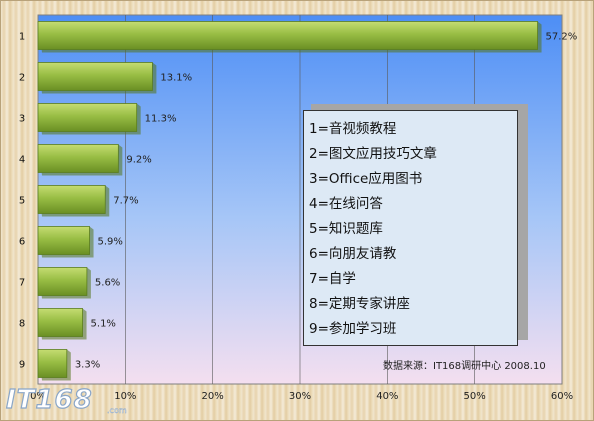 Image resolution: width=594 pixels, height=421 pixels. Describe the element at coordinates (22, 242) in the screenshot. I see `category-label: 6` at that location.